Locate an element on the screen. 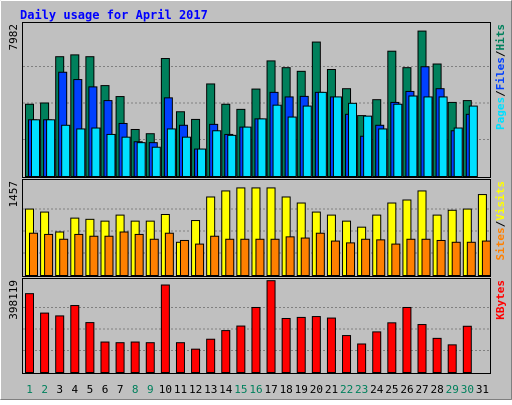 The height and width of the screenshot is (405, 512). x-tick-label: 25 is located at coordinates (391, 389).